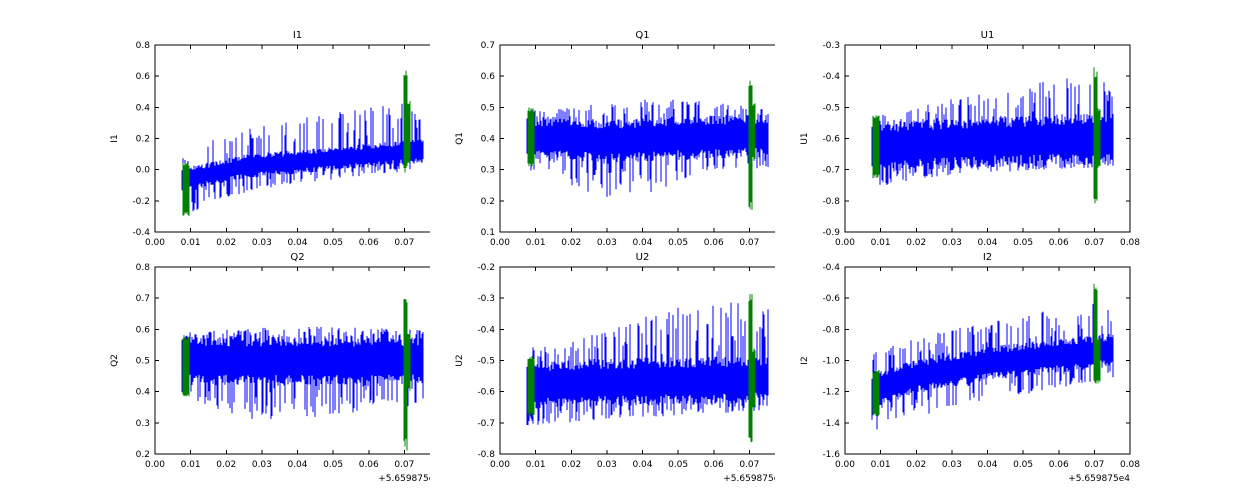  I want to click on y-axis-label: Q1, so click(460, 138).